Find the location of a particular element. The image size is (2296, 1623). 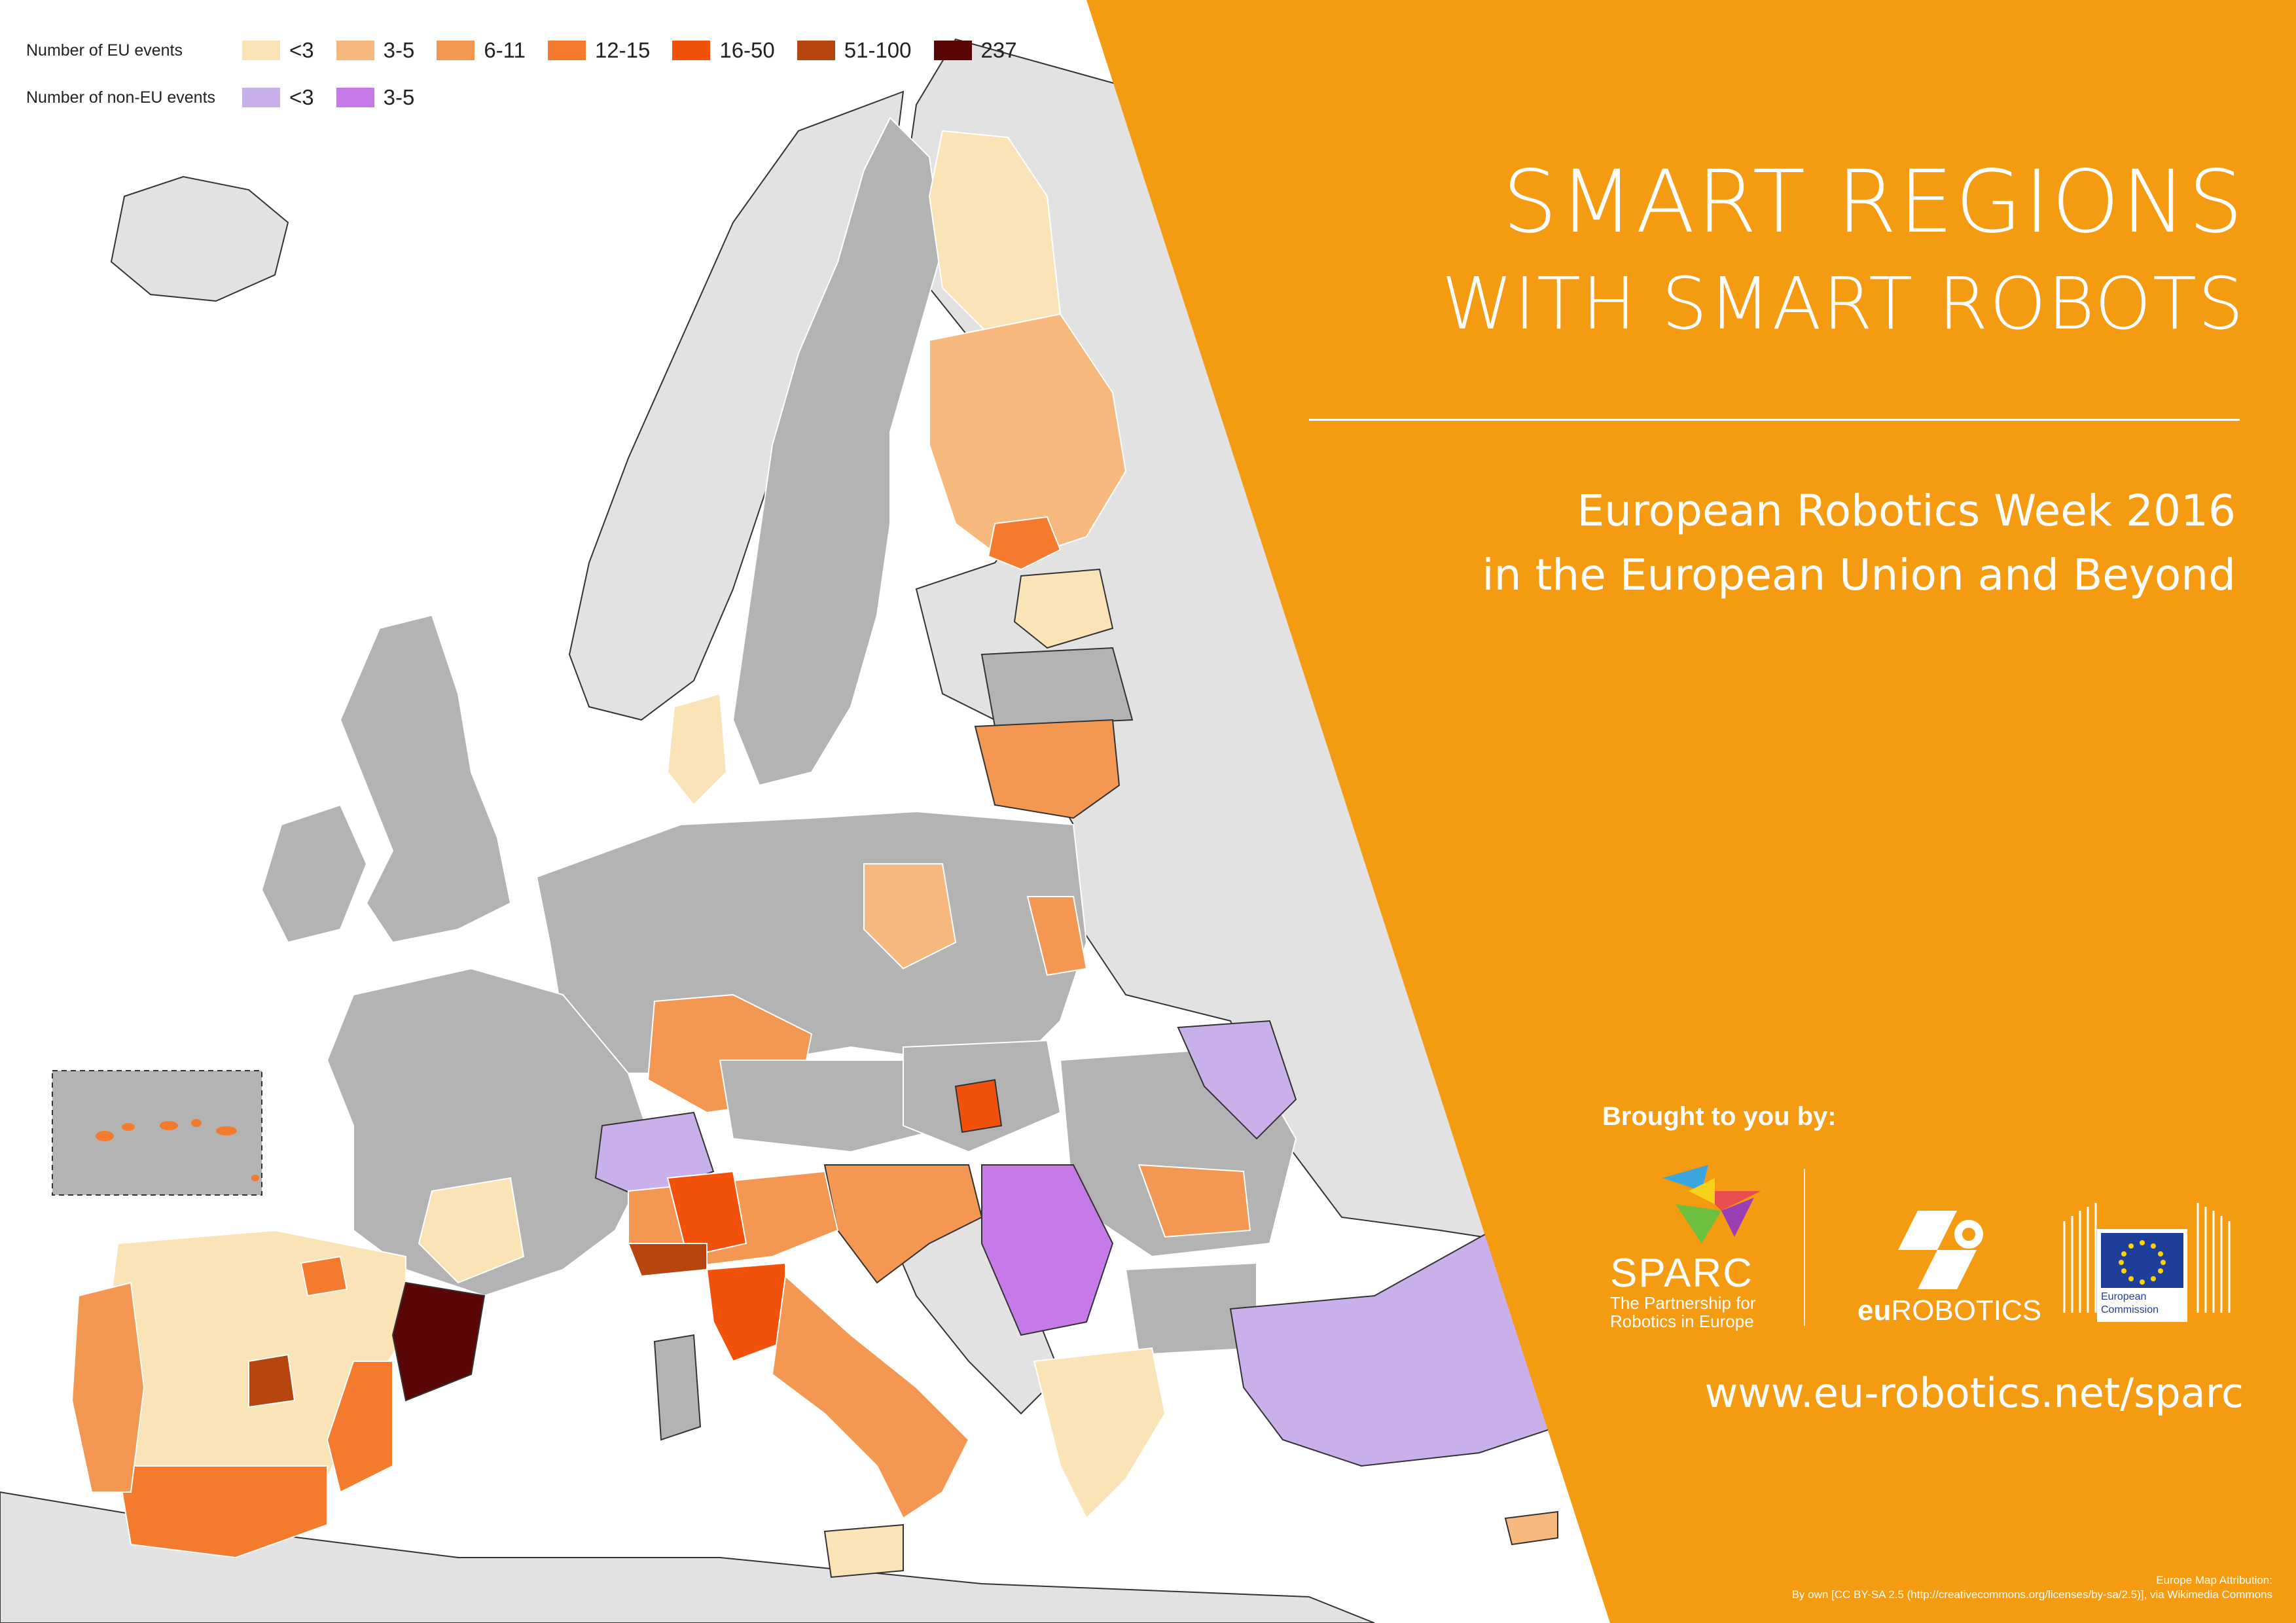

legend-noneu-item: <3 is located at coordinates (278, 97).